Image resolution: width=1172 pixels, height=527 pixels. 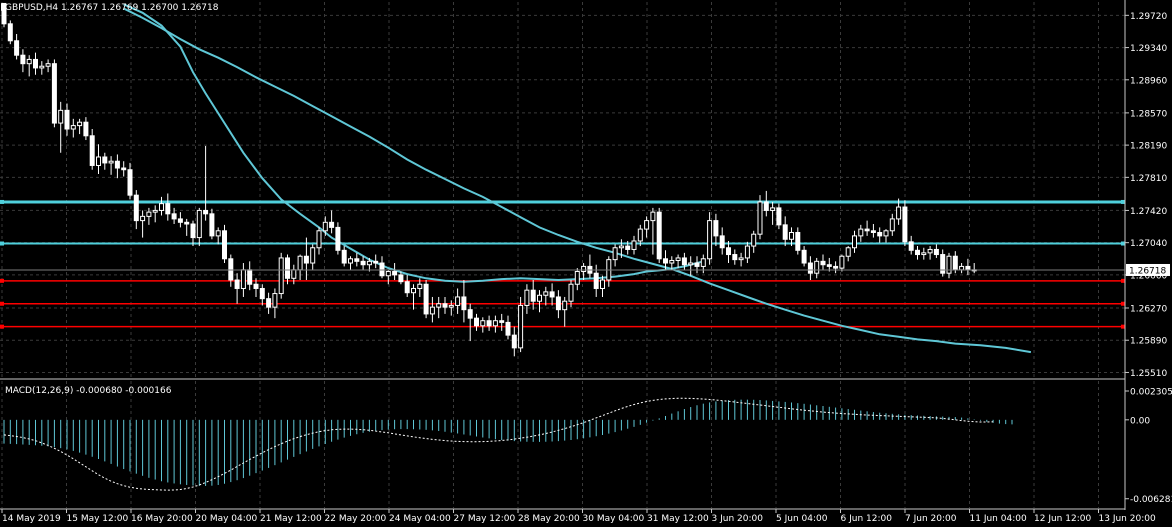 I want to click on price-tick-label: 1.26270, so click(x=1148, y=309).